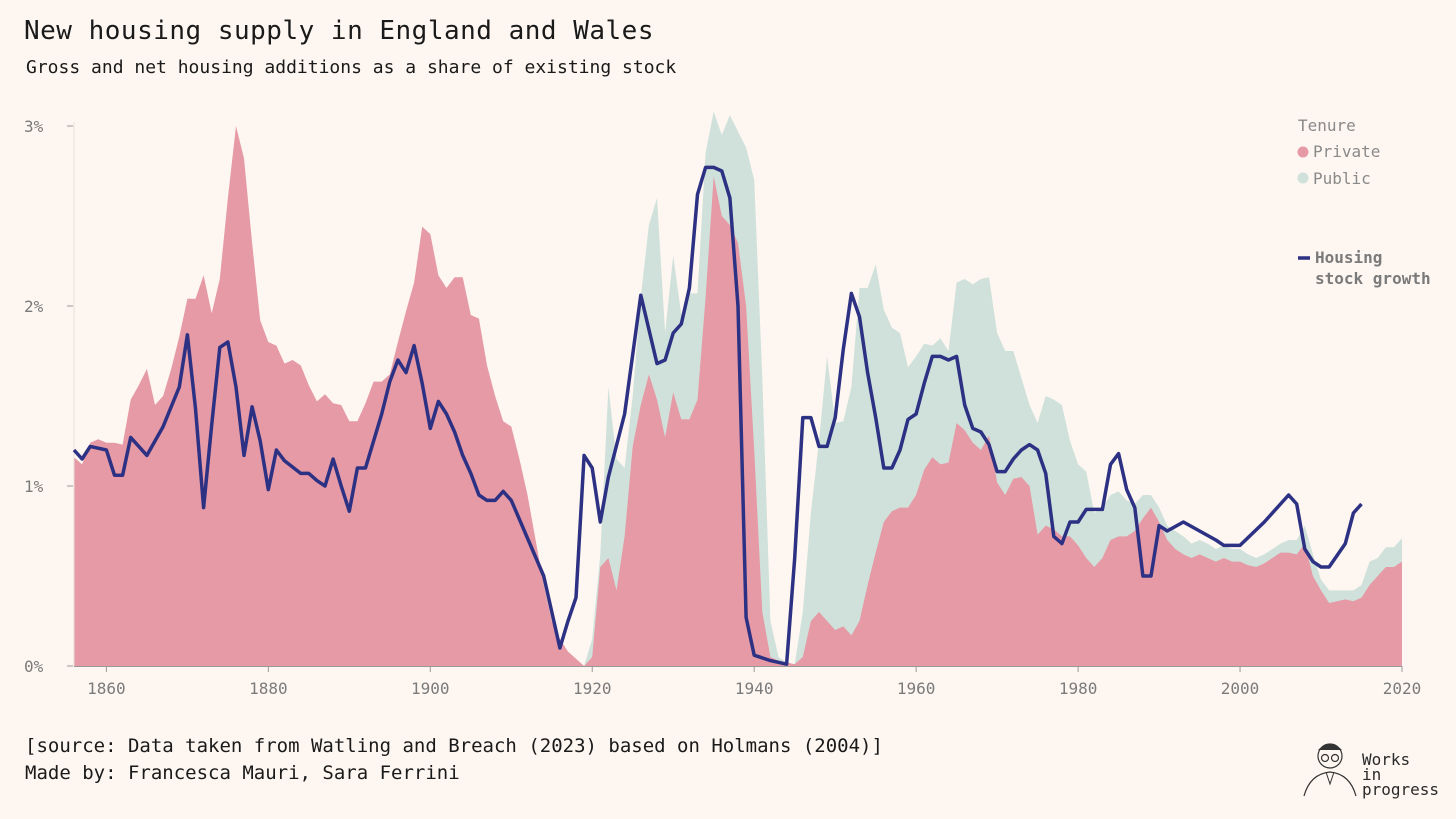  What do you see at coordinates (1386, 759) in the screenshot?
I see `logo-line-1: Works` at bounding box center [1386, 759].